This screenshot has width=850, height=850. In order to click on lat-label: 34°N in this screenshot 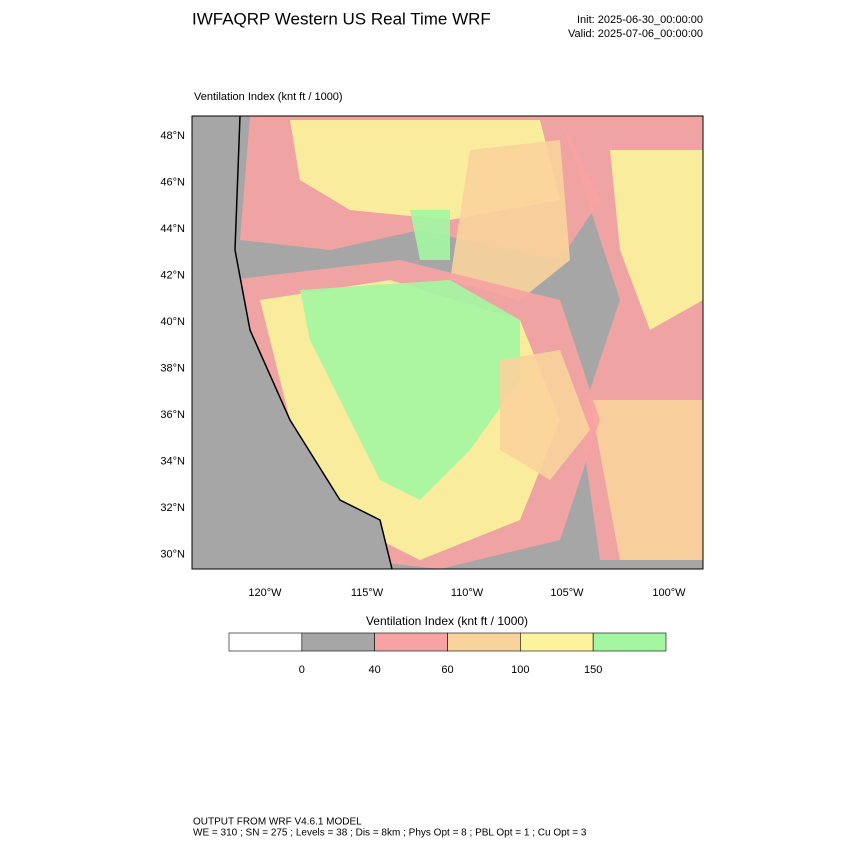, I will do `click(172, 461)`.